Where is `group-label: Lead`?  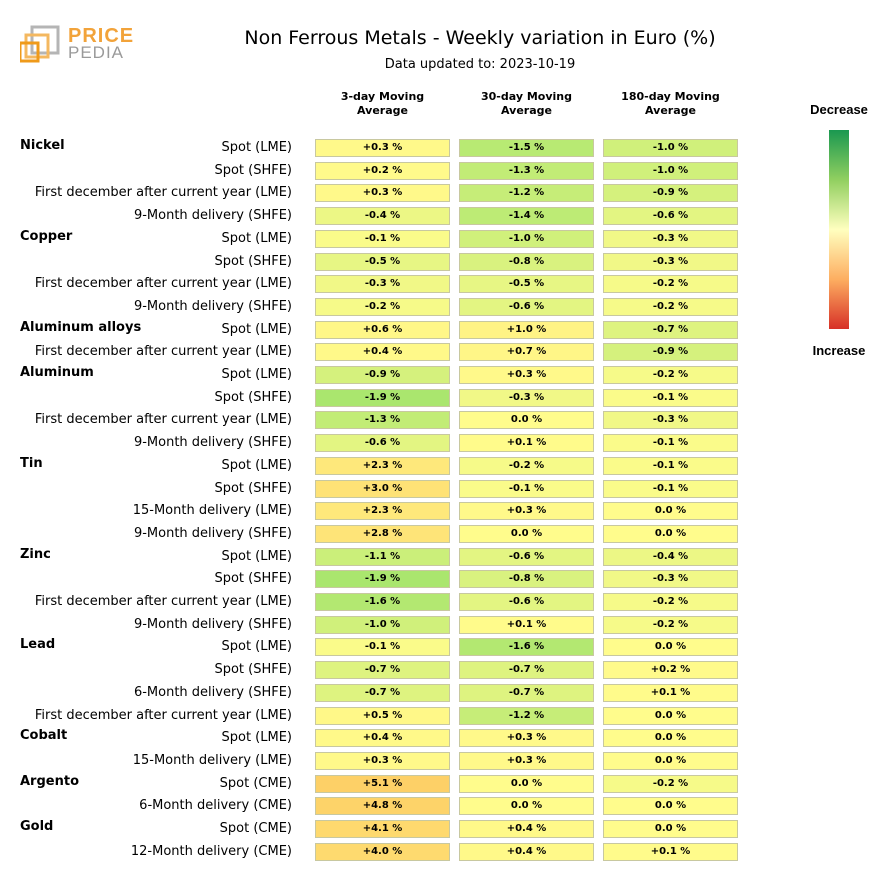
group-label: Lead is located at coordinates (38, 645).